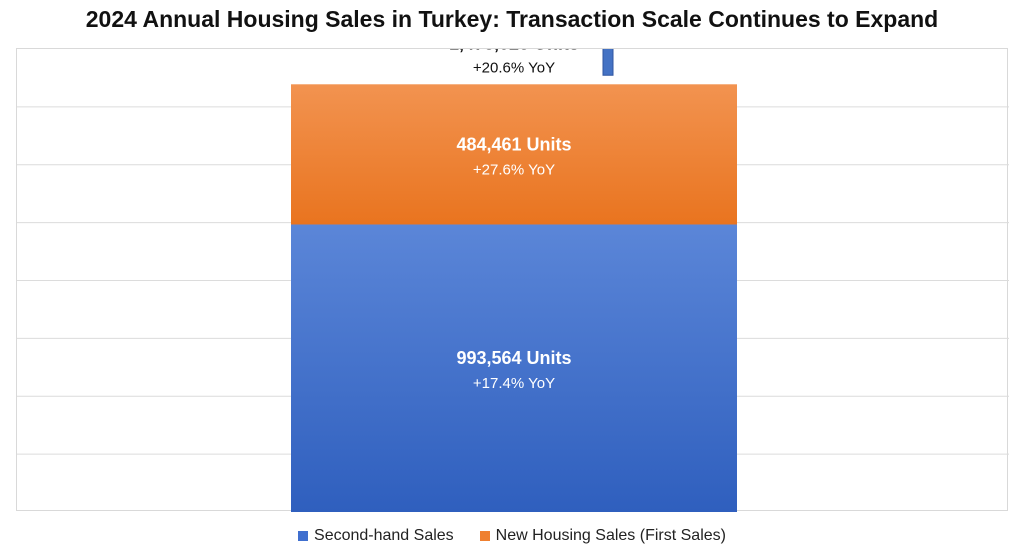 The width and height of the screenshot is (1024, 559). Describe the element at coordinates (513, 358) in the screenshot. I see `data-label-second-hand-value: 993,564 Units` at that location.